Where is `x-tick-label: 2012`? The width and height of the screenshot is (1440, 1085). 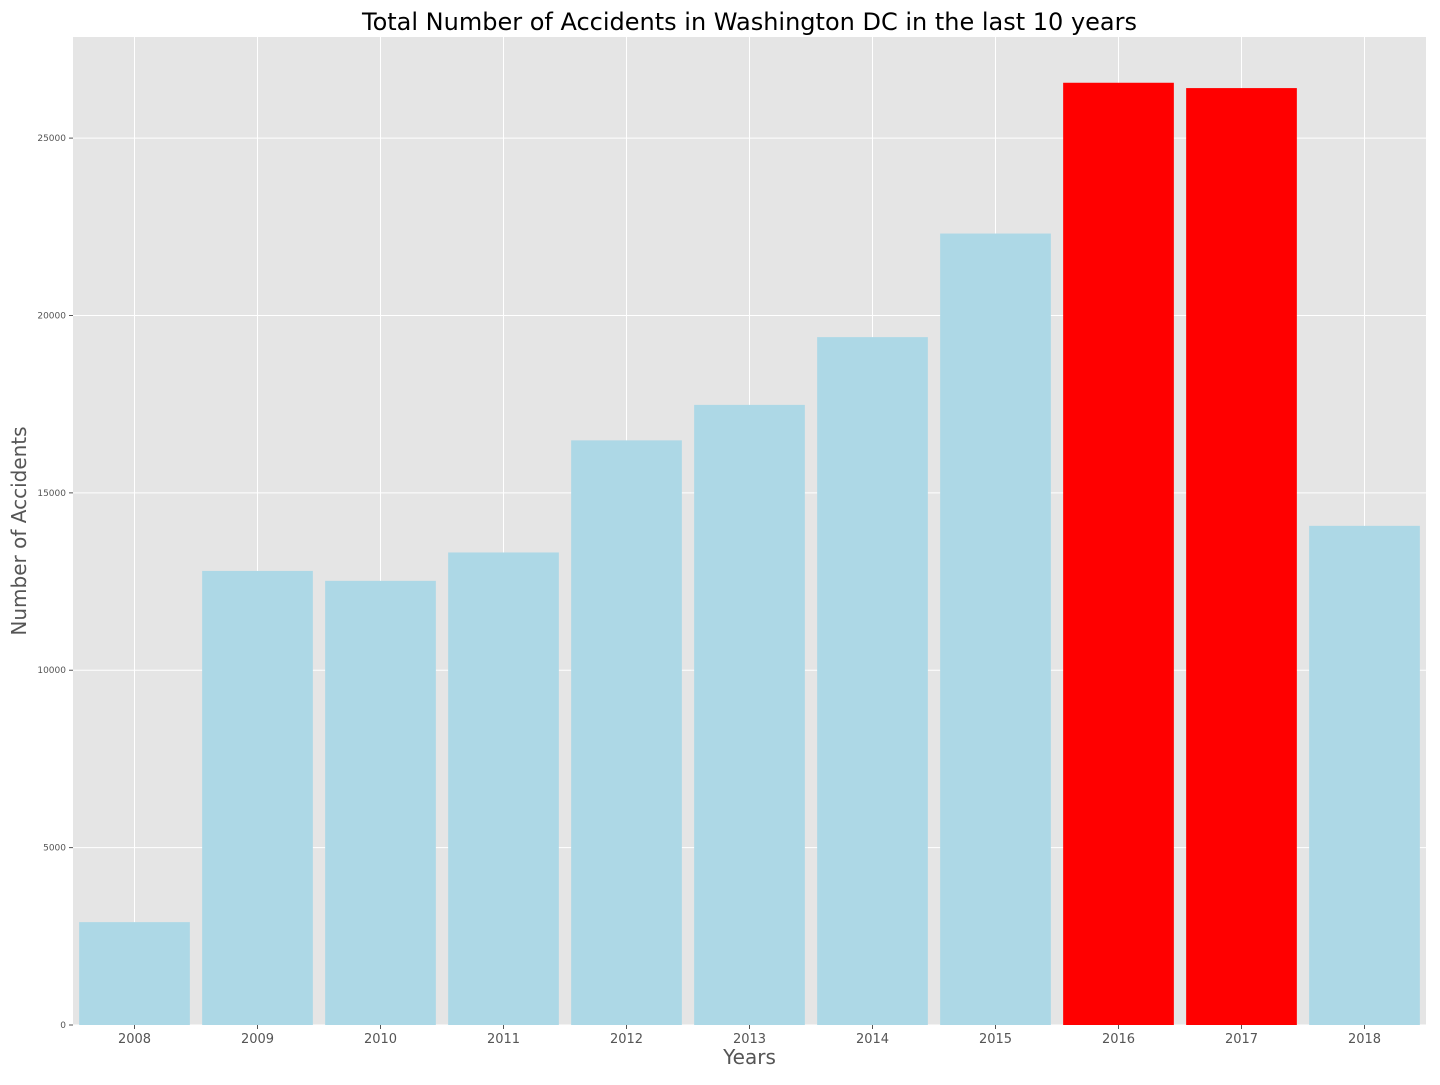 x-tick-label: 2012 is located at coordinates (626, 1039).